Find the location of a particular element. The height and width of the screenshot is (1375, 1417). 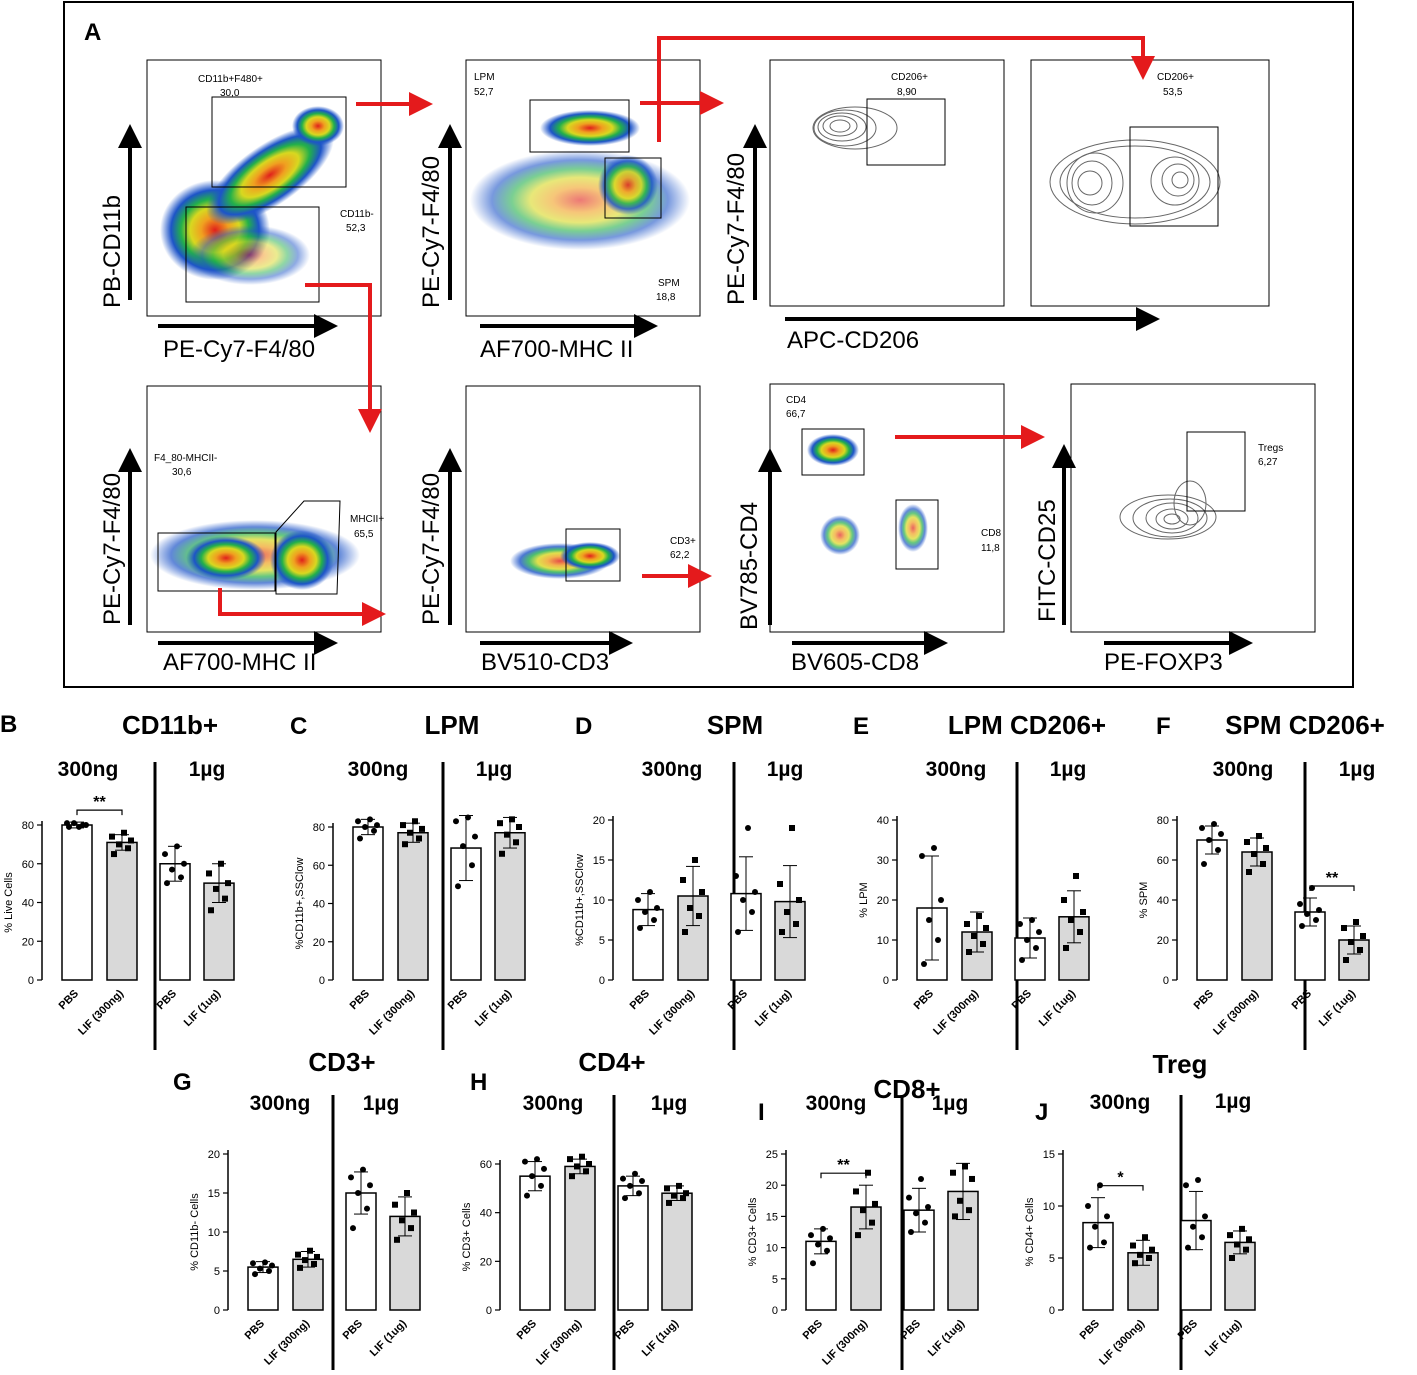

gate-value: 18,8 is located at coordinates (666, 297).